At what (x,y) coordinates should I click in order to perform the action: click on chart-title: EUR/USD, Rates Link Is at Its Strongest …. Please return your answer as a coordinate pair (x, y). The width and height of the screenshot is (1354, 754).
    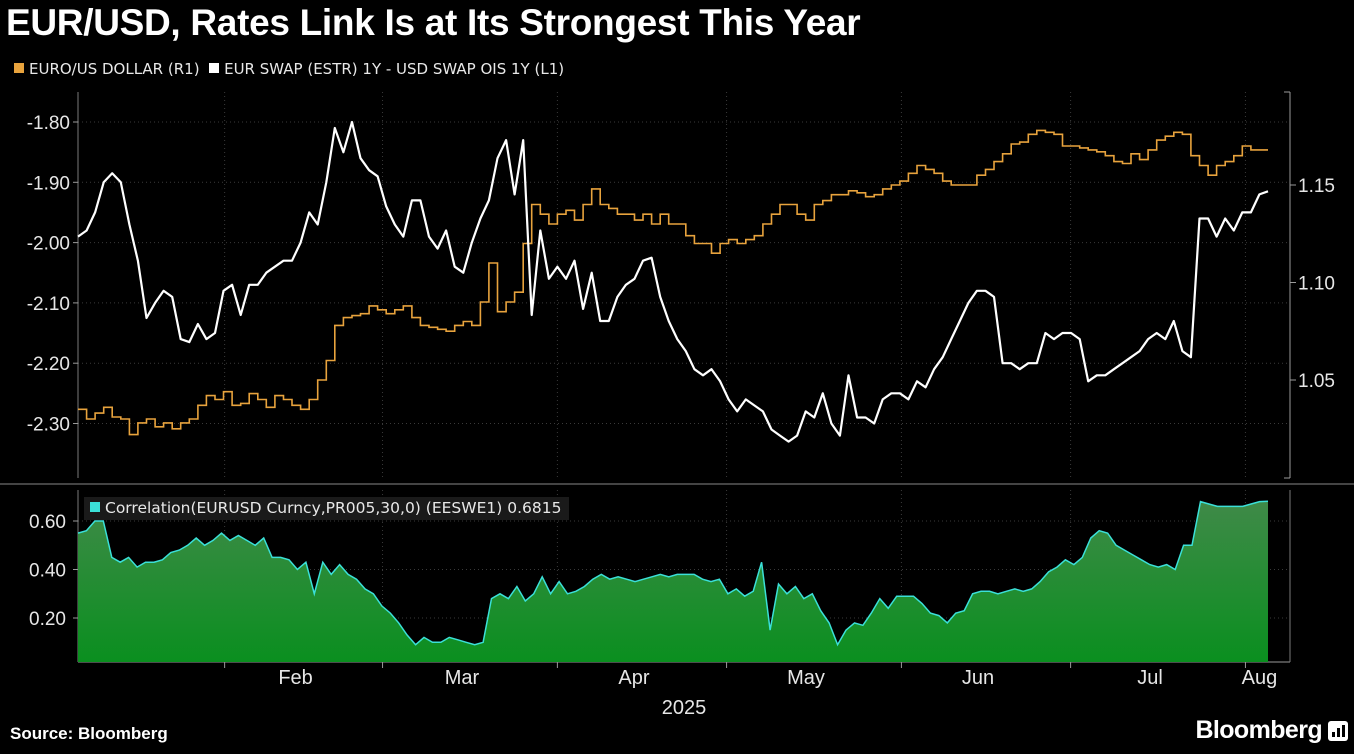
    Looking at the image, I should click on (433, 22).